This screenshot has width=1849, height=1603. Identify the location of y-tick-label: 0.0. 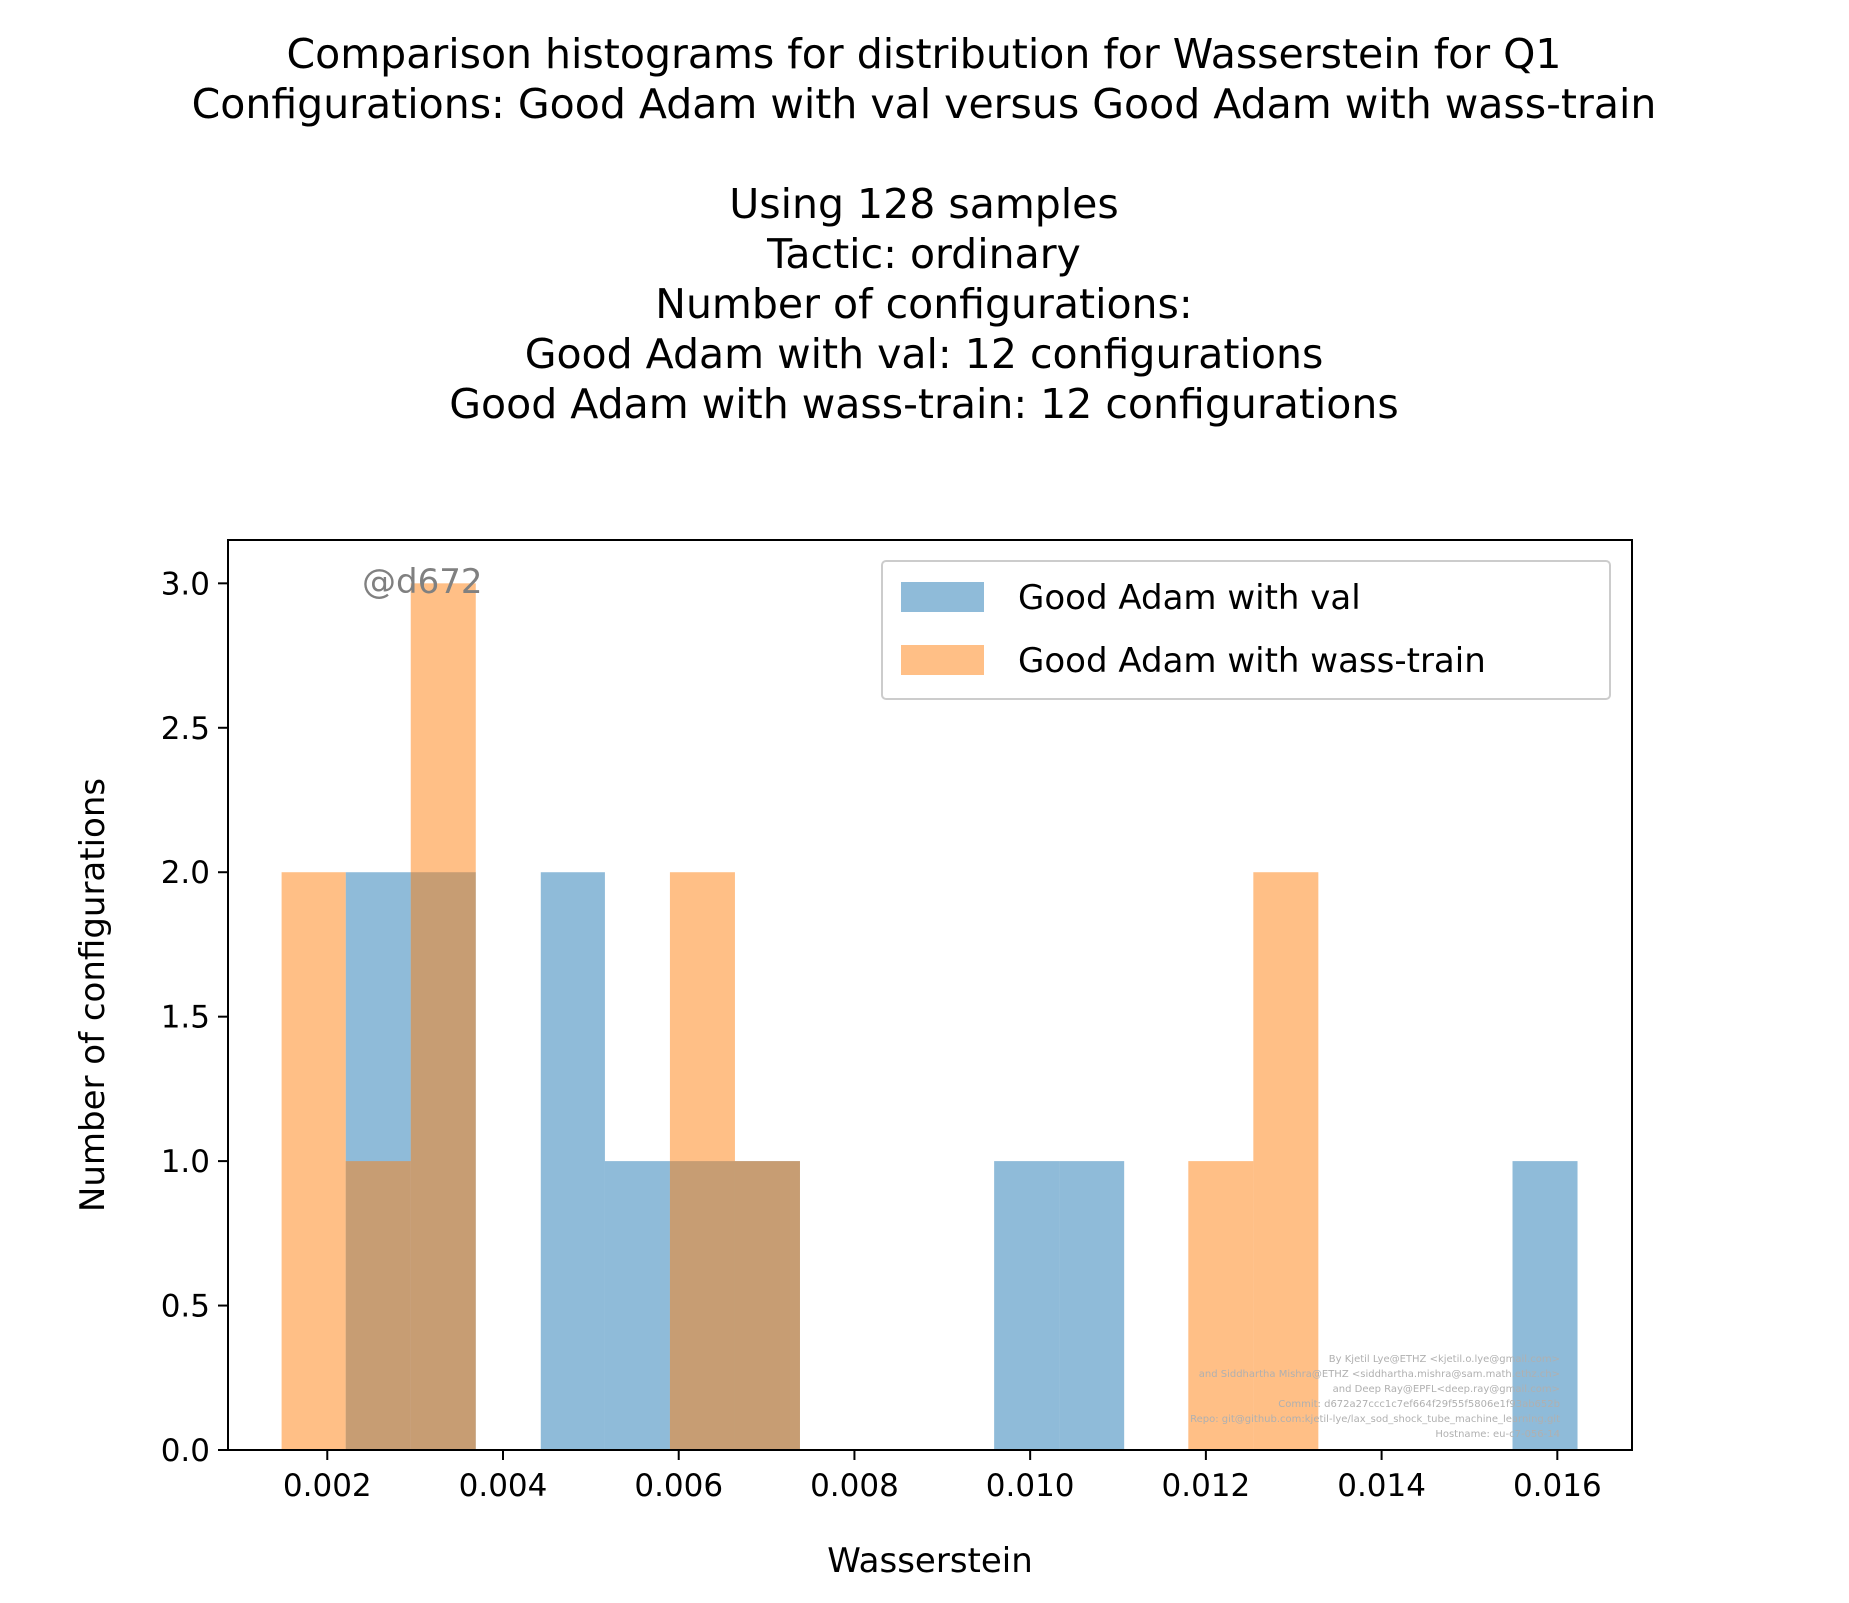
(185, 1451).